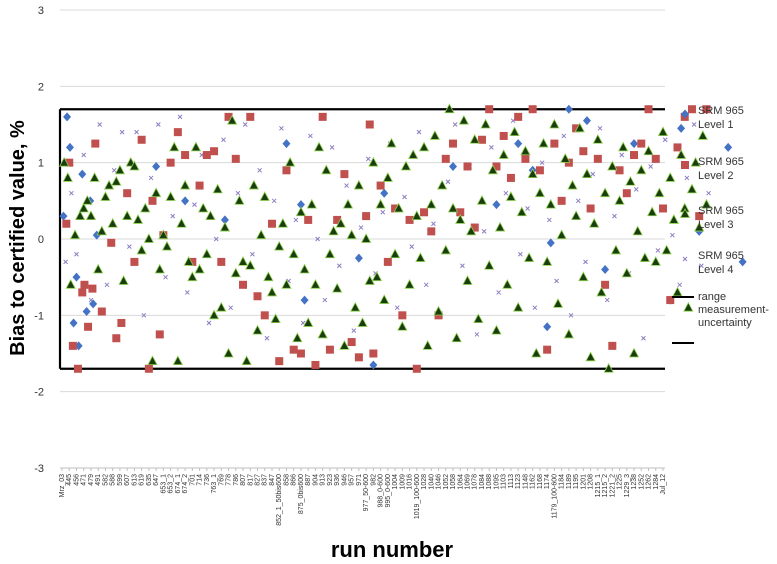 The width and height of the screenshot is (777, 564). Describe the element at coordinates (120, 480) in the screenshot. I see `x-tick-label: 599` at that location.